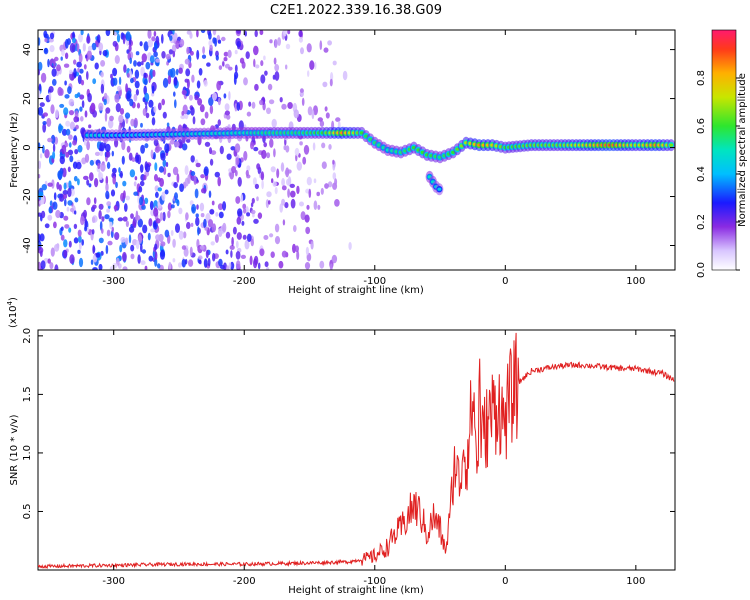  Describe the element at coordinates (27, 147) in the screenshot. I see `spectrogram-y-tick-label: 0` at that location.